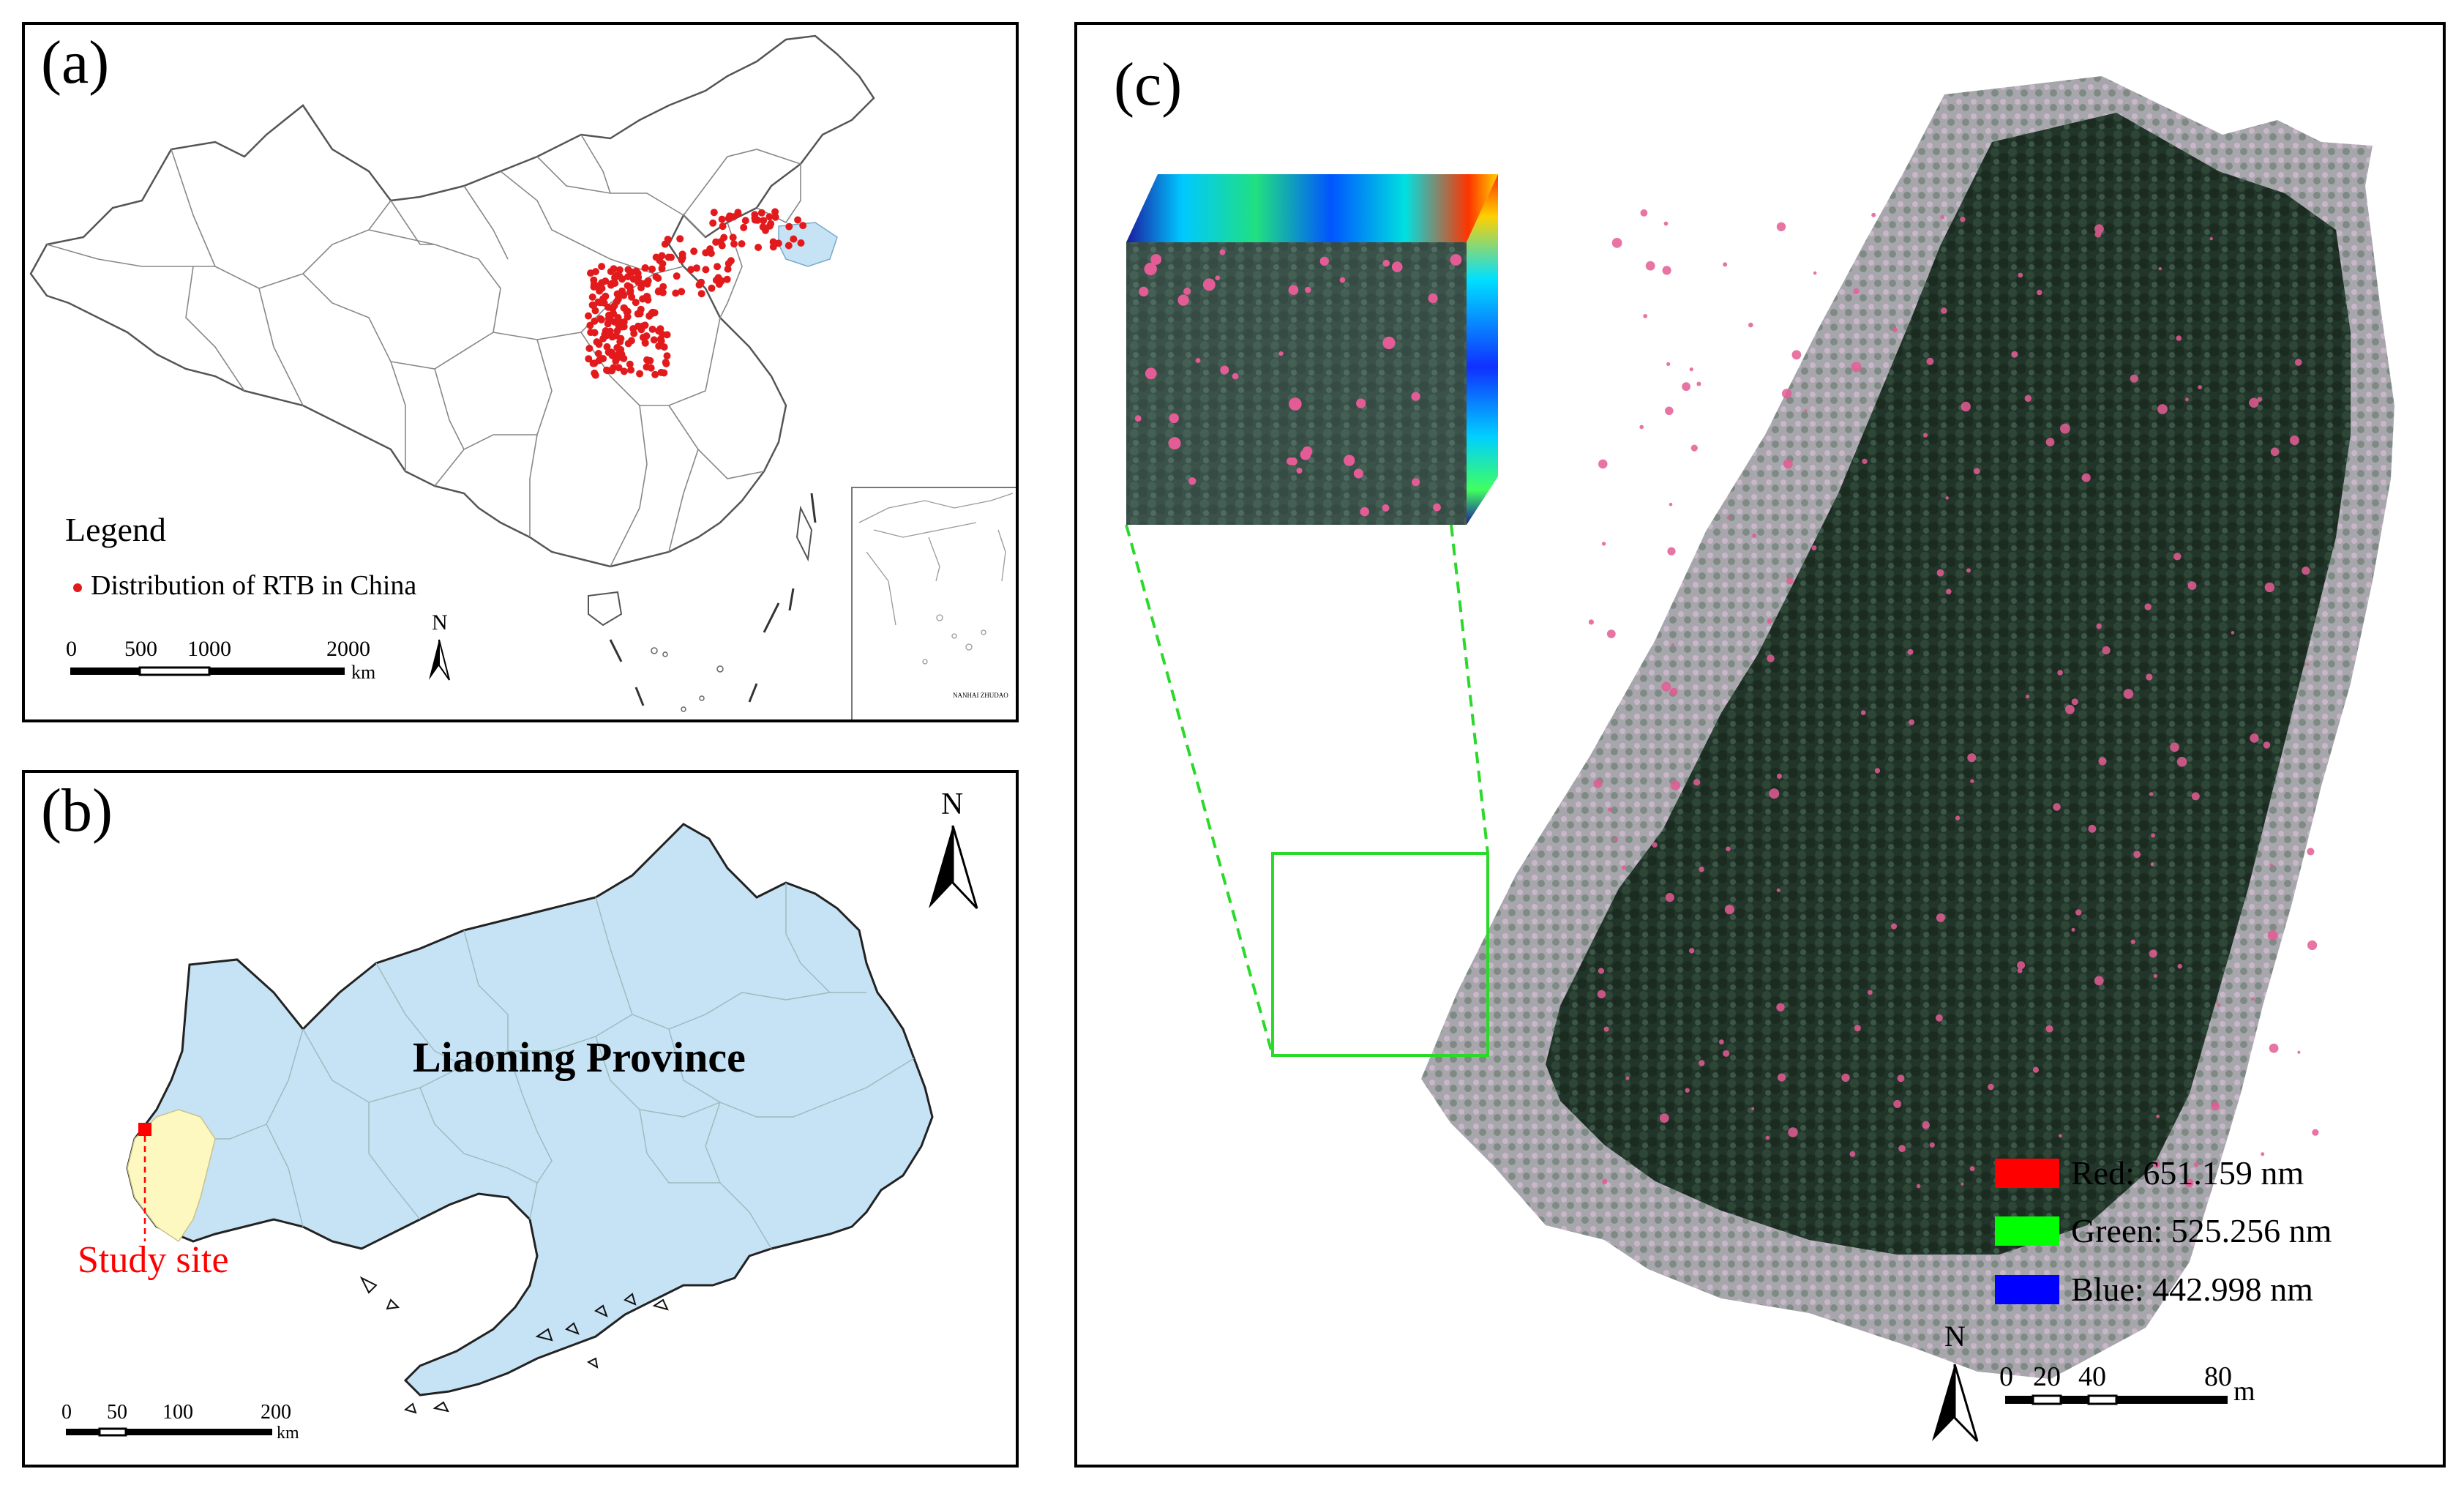 This screenshot has width=2464, height=1488. Describe the element at coordinates (169, 1432) in the screenshot. I see `scale-bar-b` at that location.